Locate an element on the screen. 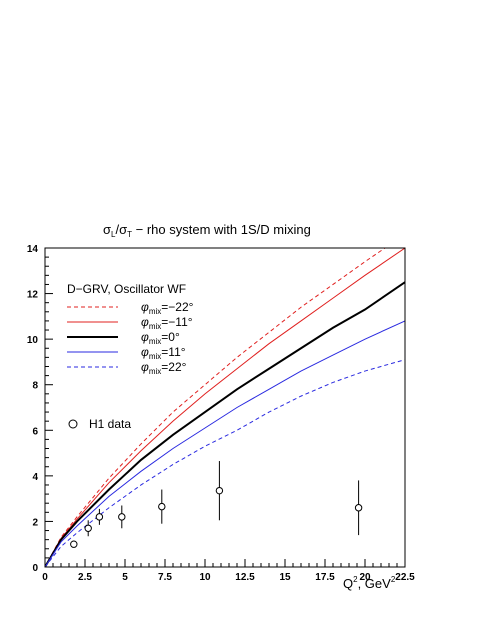  x-tick-label: 10 is located at coordinates (205, 577).